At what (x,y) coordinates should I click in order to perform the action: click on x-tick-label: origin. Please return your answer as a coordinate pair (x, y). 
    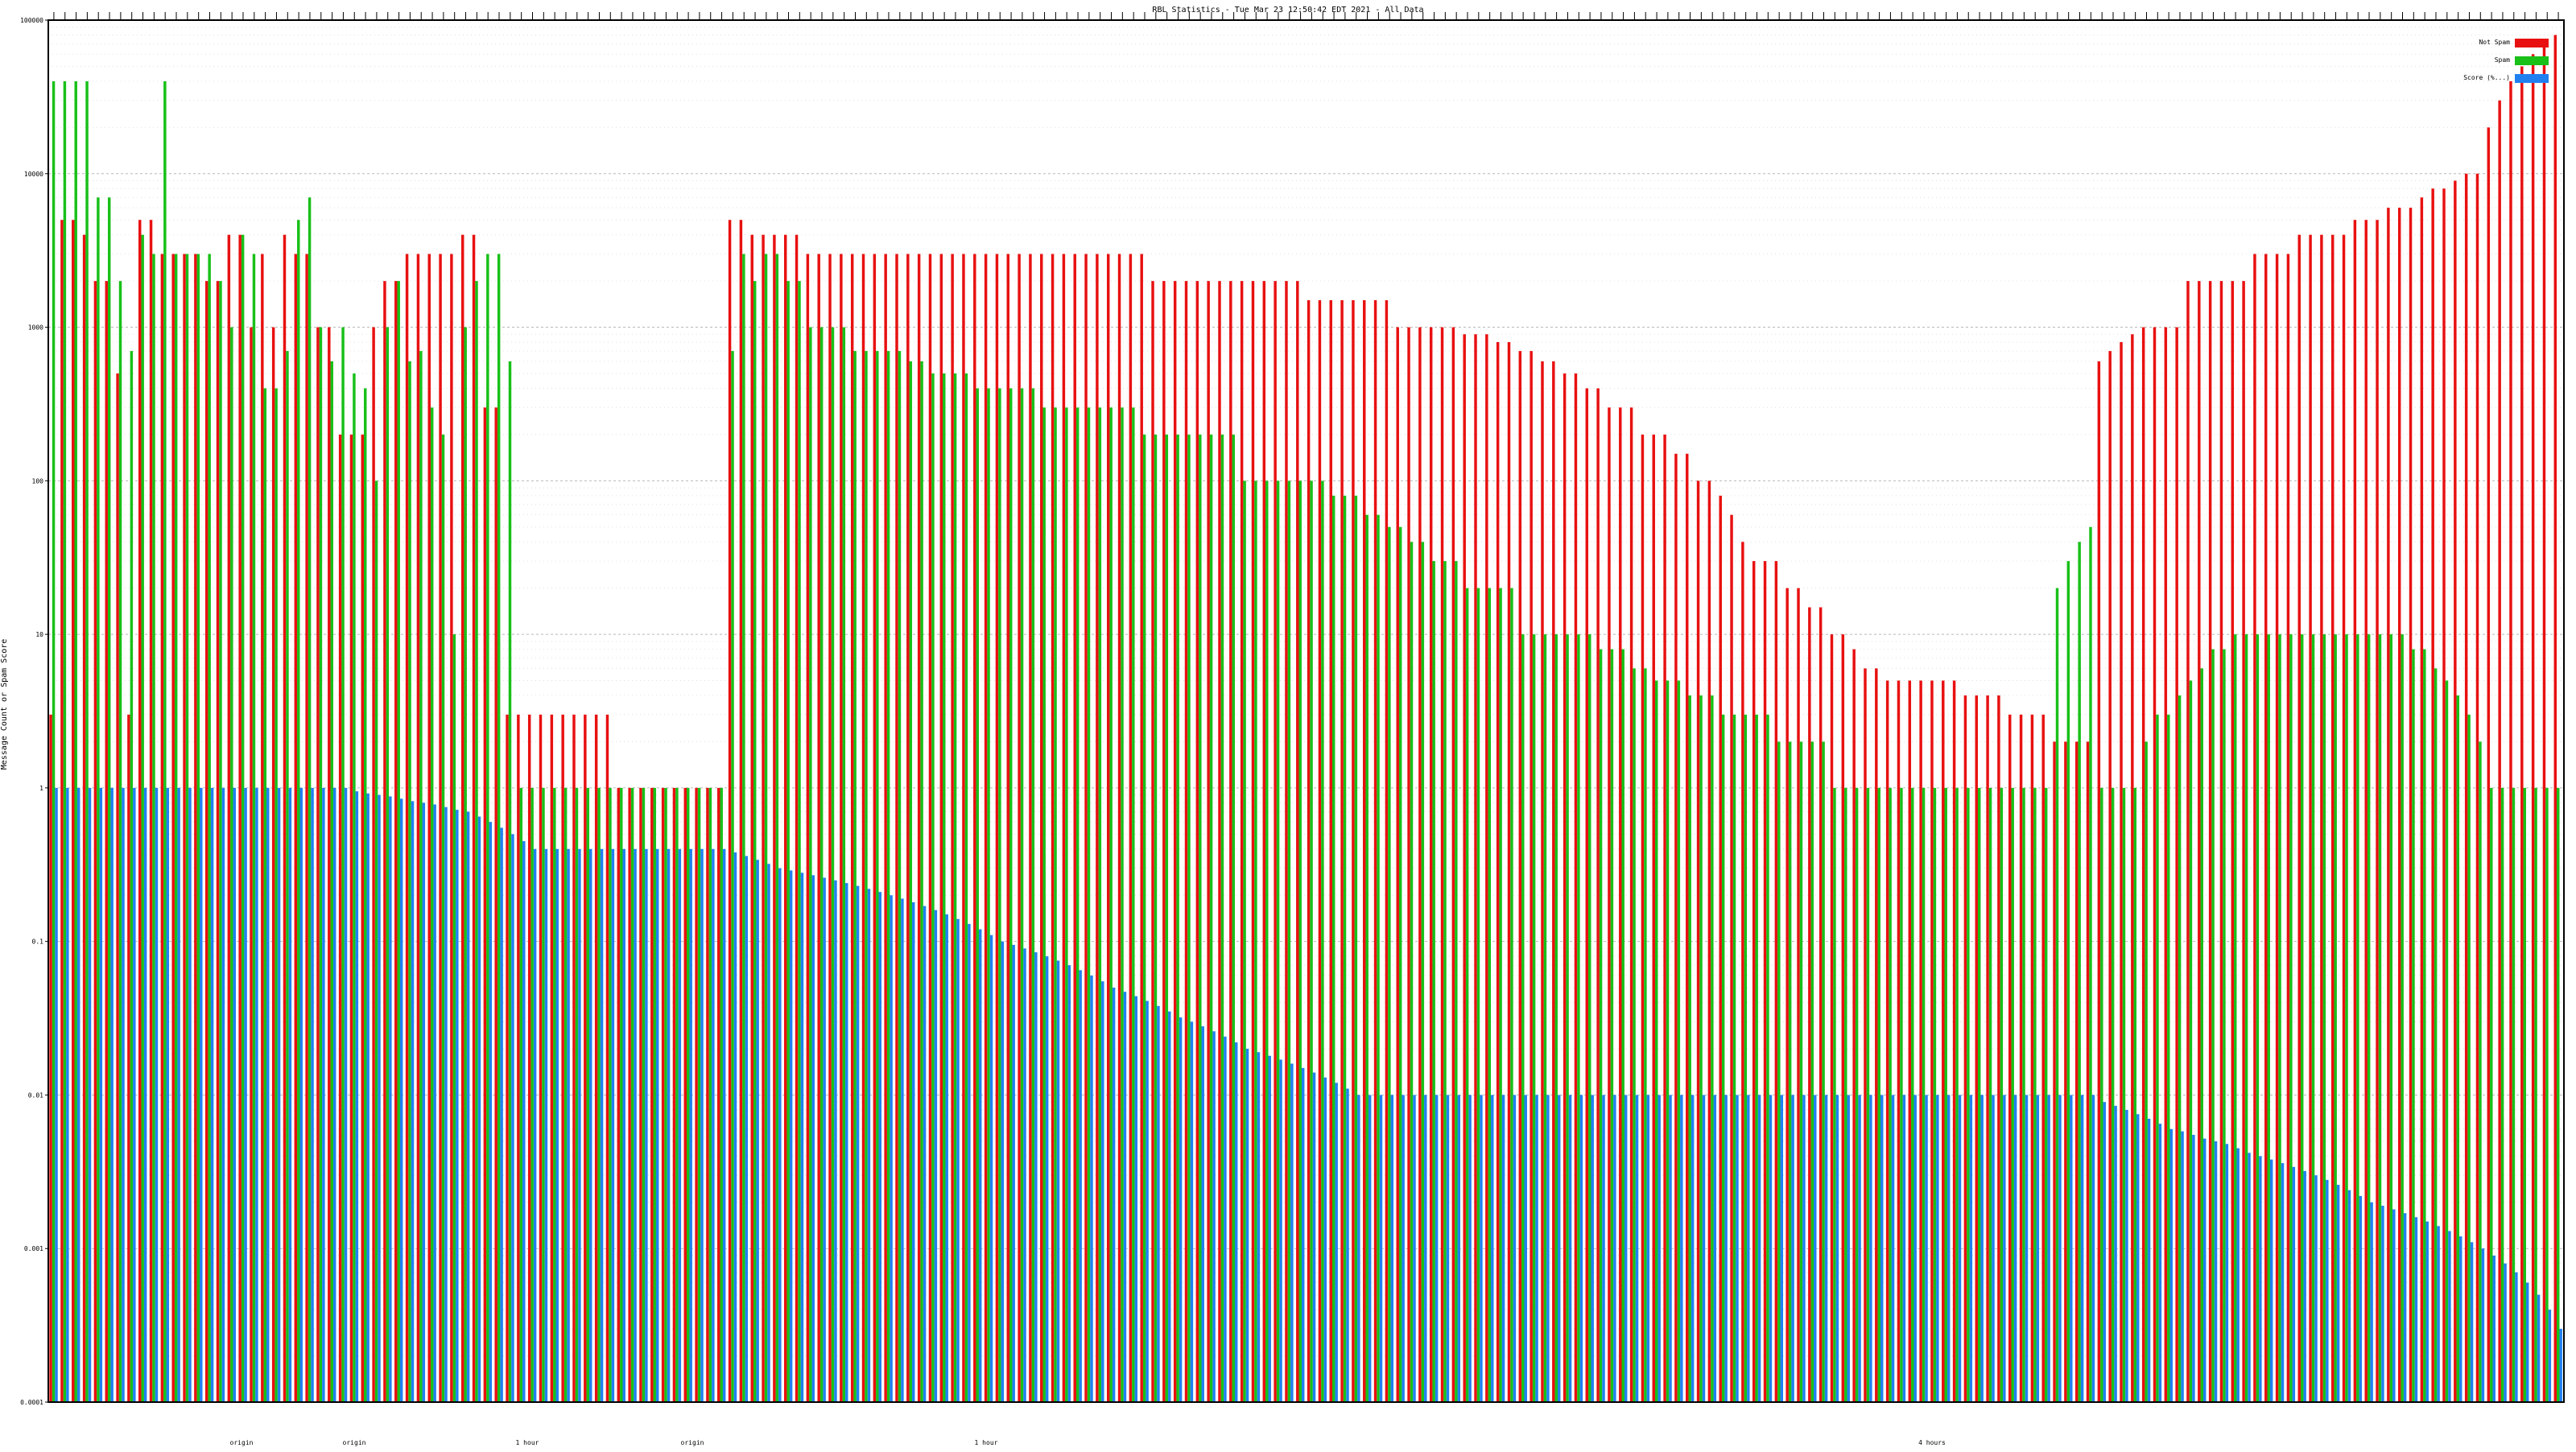
    Looking at the image, I should click on (242, 1443).